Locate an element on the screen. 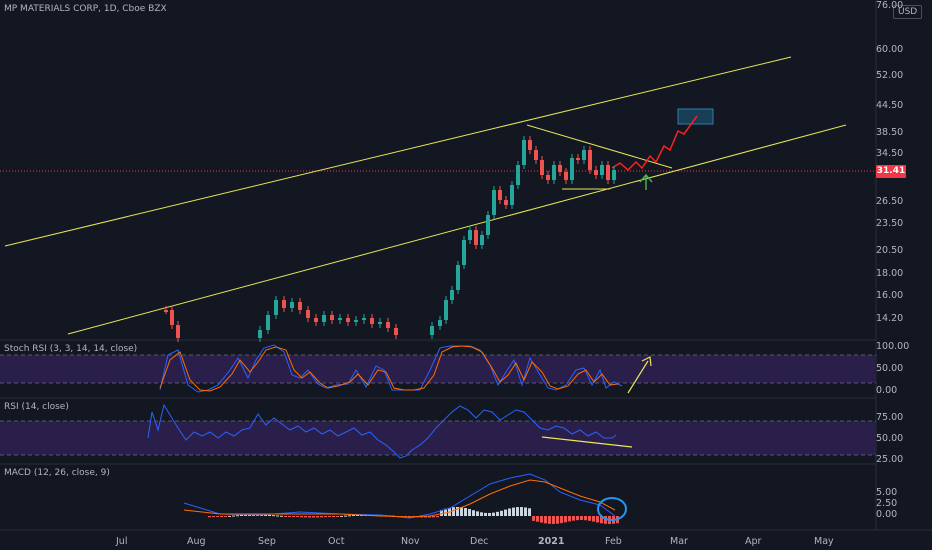  stoch-d-line is located at coordinates (389, 368).